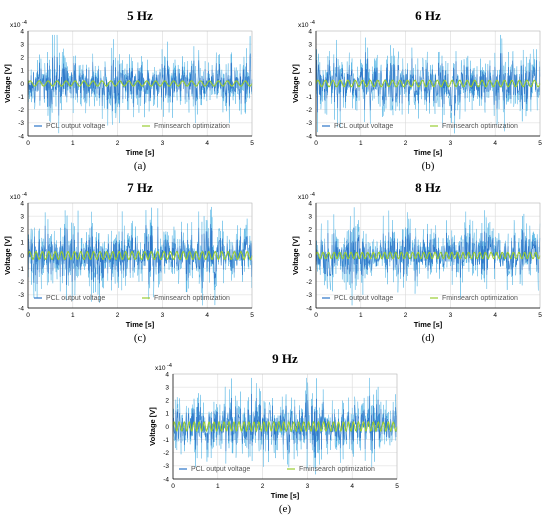  I want to click on chart-title: 9 Hz, so click(285, 358).